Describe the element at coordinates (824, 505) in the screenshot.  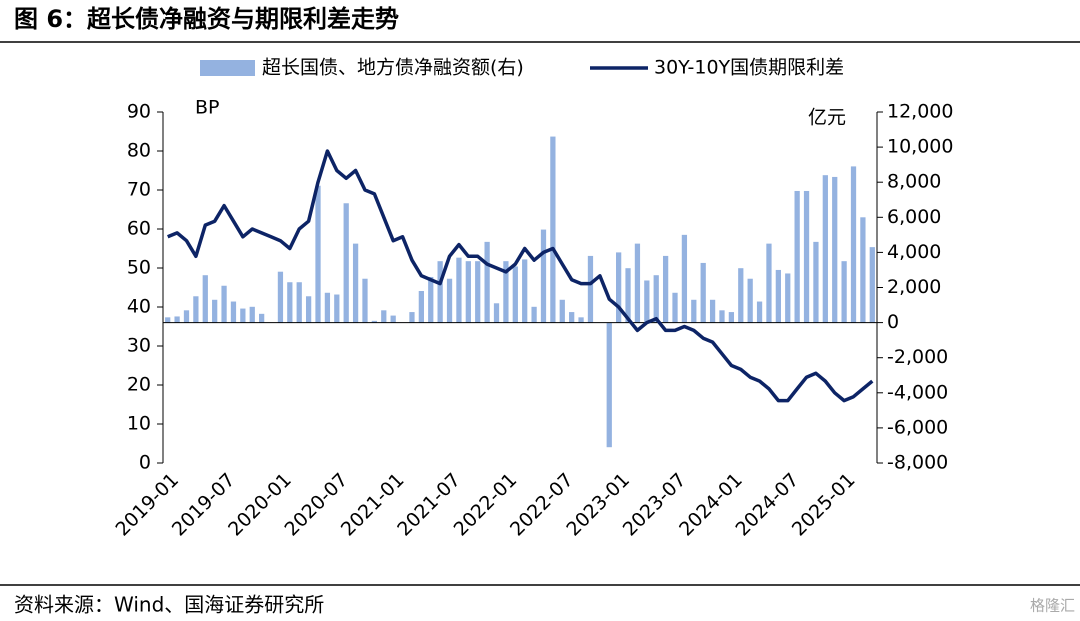
I see `x-tick-label: 2025-01` at that location.